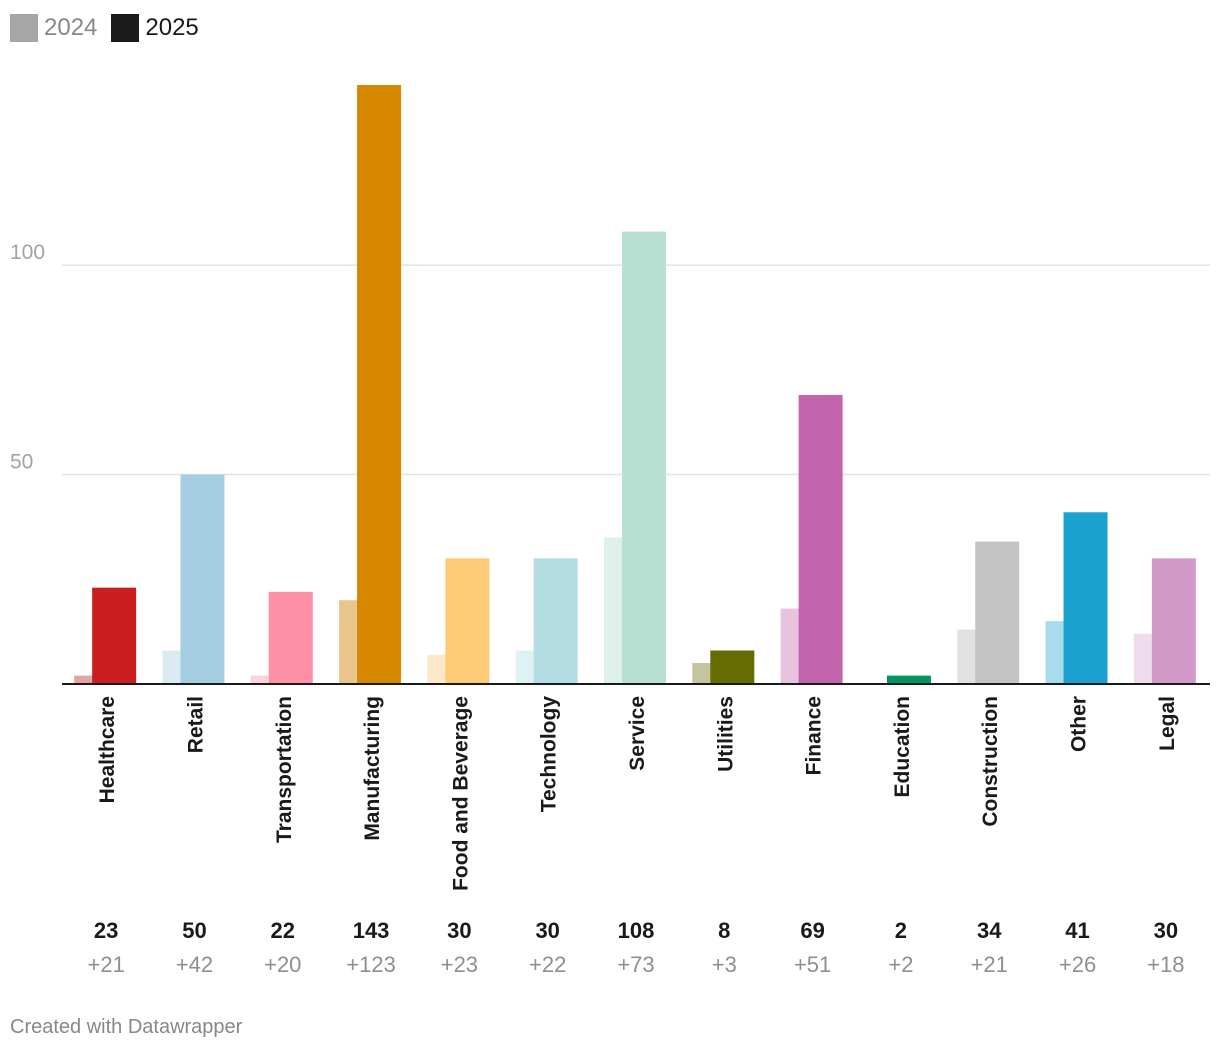  I want to click on total-label-transportation: 22, so click(283, 930).